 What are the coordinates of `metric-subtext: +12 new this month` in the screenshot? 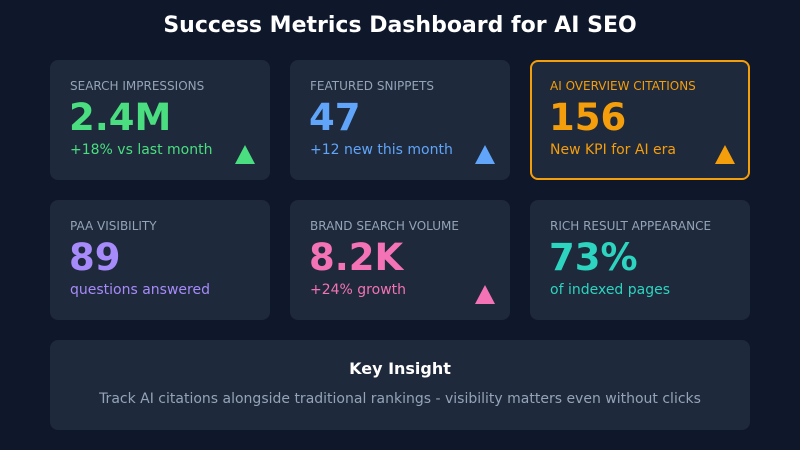 It's located at (381, 150).